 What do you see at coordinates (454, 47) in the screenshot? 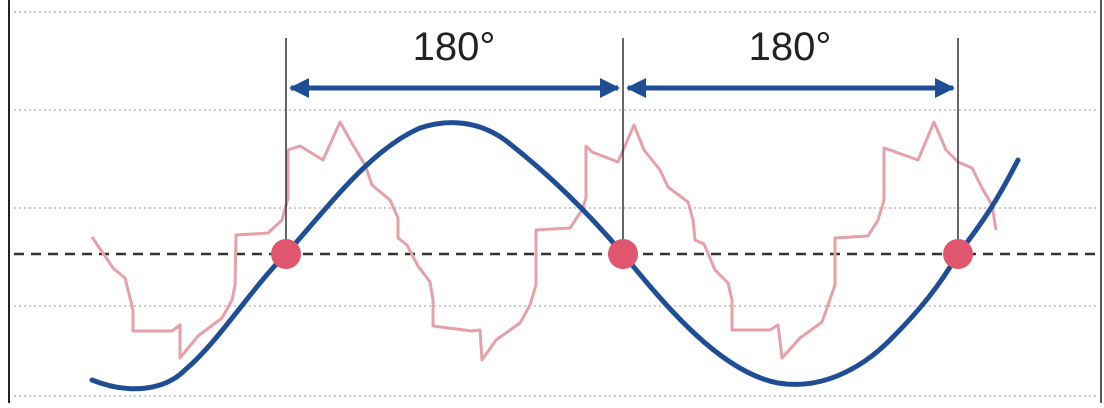
I see `span-label-left: 180°` at bounding box center [454, 47].